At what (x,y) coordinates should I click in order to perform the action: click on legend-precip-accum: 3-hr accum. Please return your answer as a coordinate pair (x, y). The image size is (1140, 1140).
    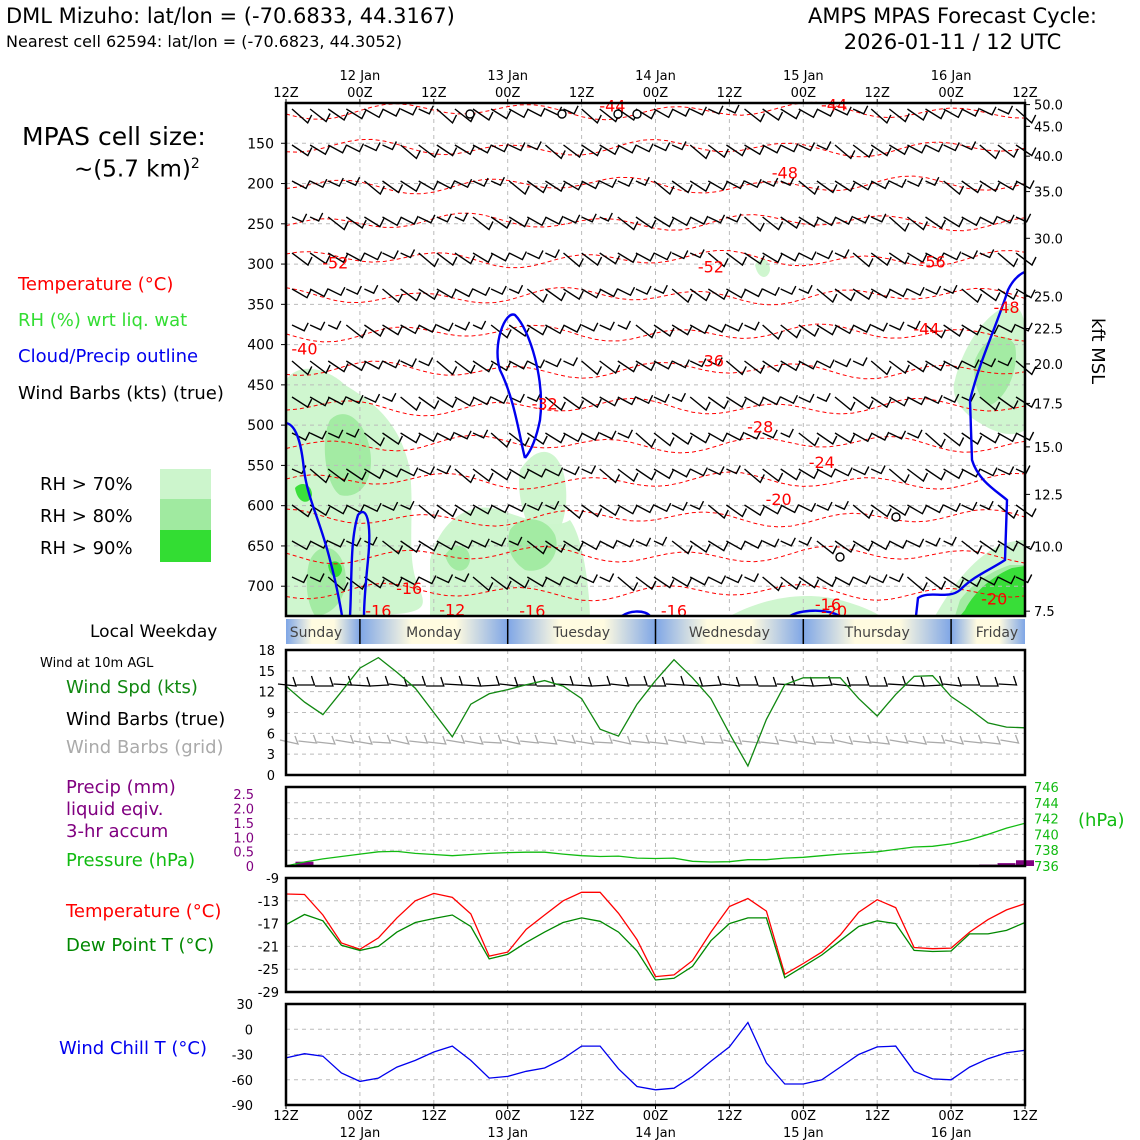
    Looking at the image, I should click on (117, 831).